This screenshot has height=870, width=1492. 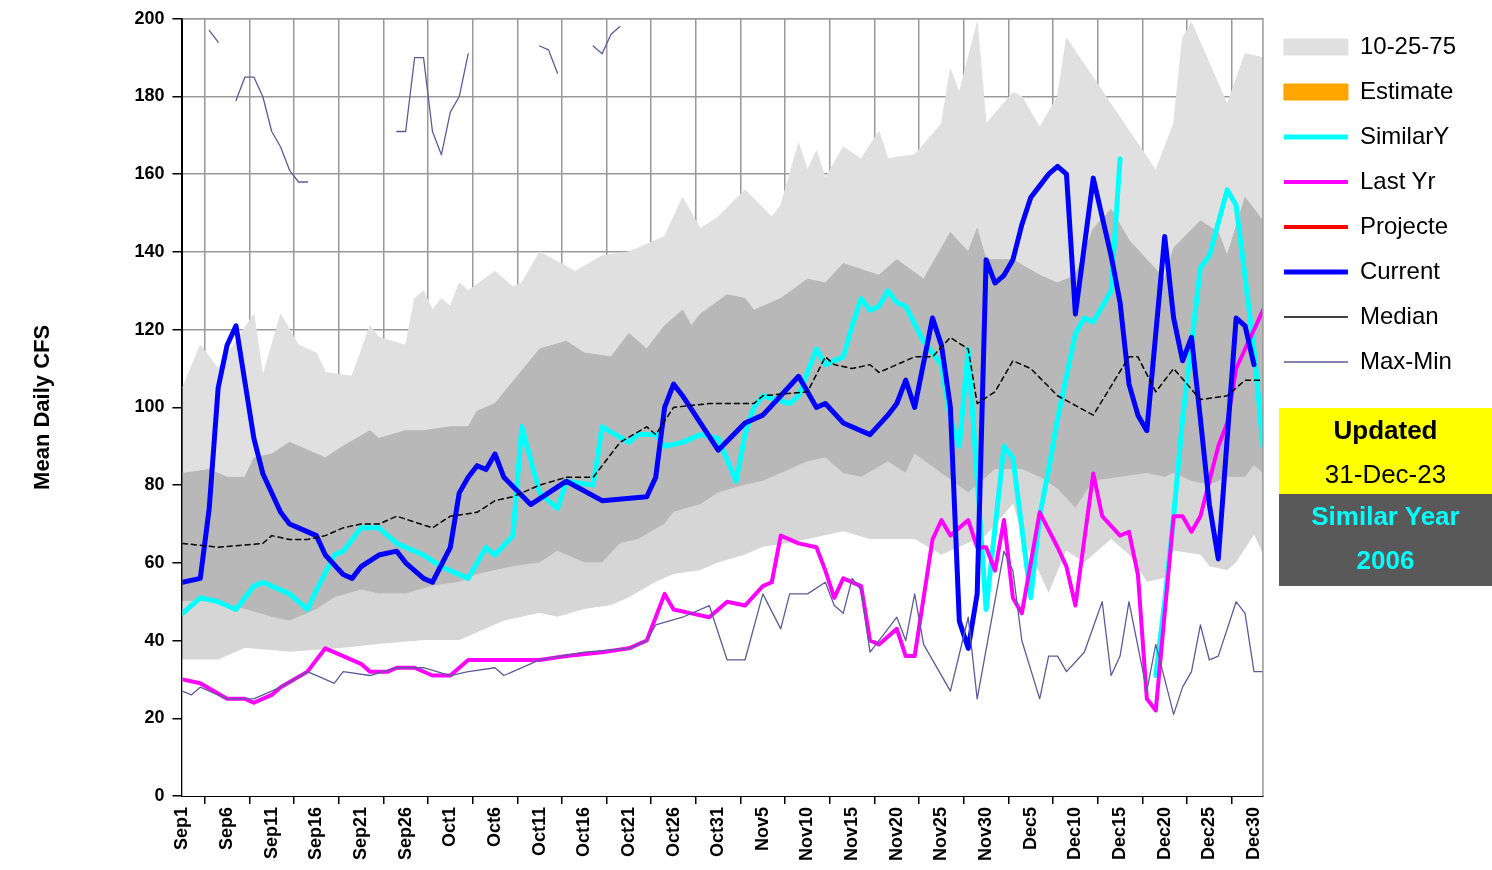 What do you see at coordinates (895, 833) in the screenshot?
I see `x-tick-label: Nov20` at bounding box center [895, 833].